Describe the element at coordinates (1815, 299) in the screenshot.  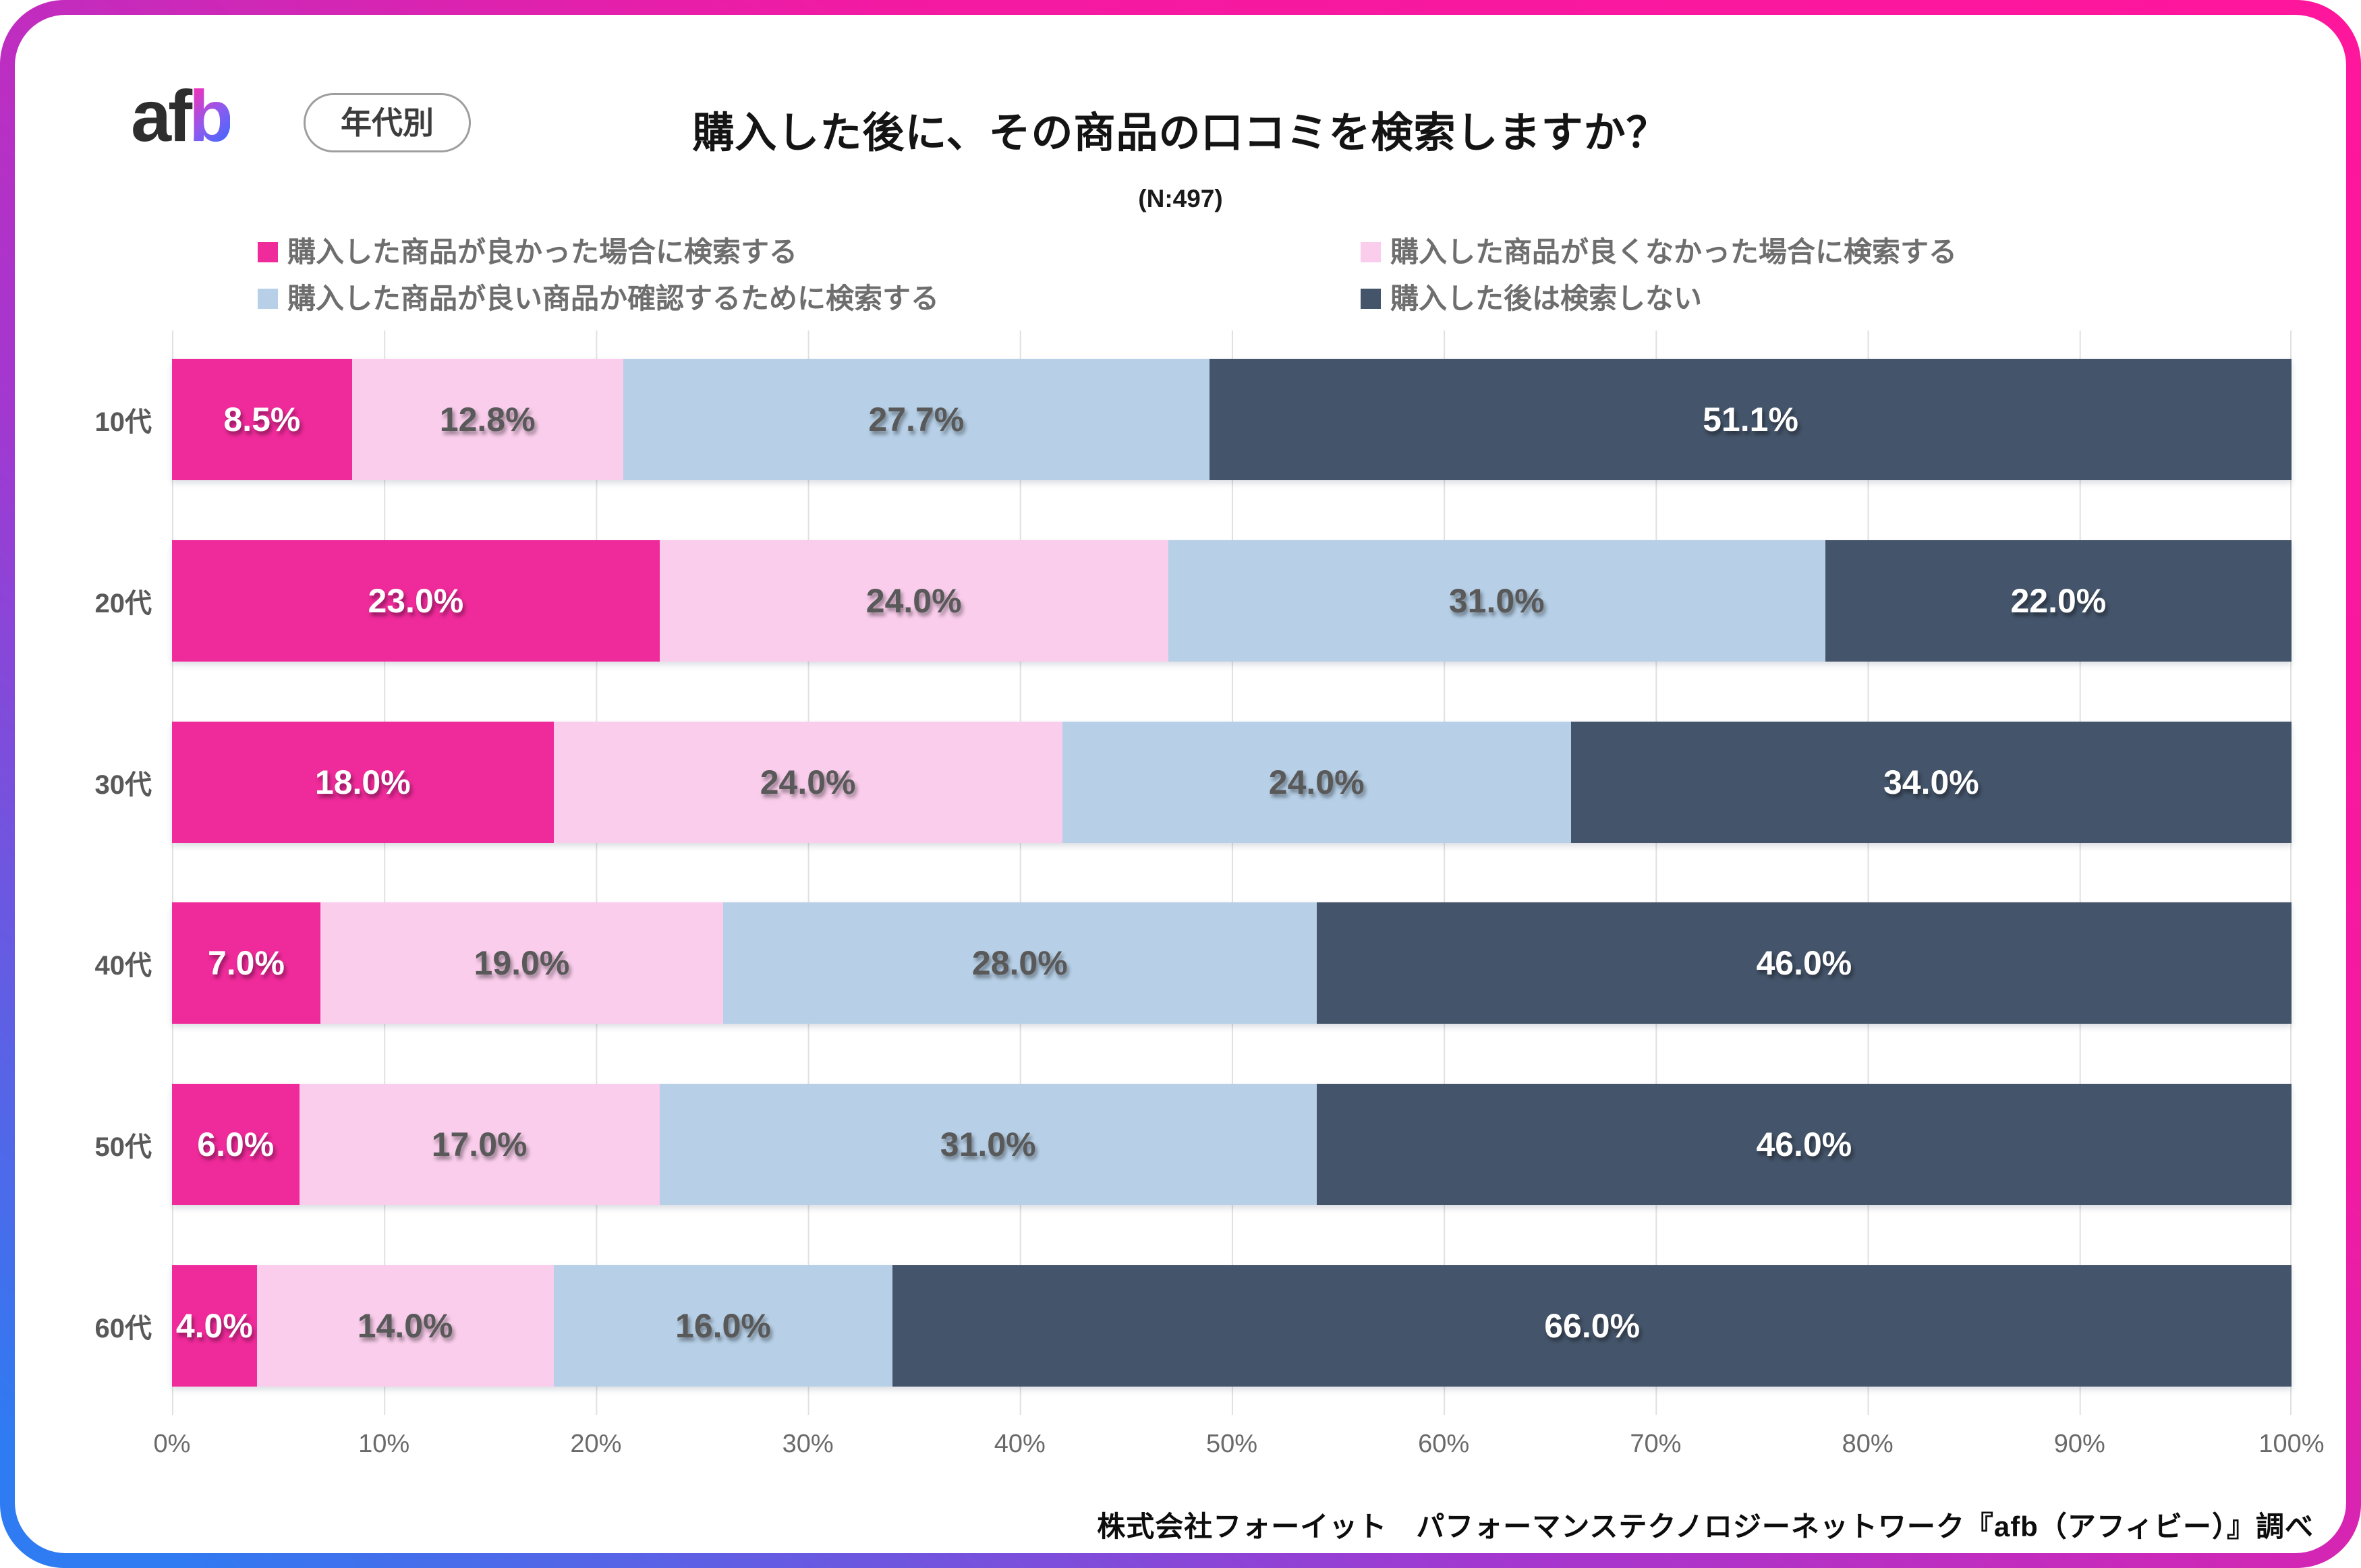
I see `legend-item: 購入した後は検索しない` at that location.